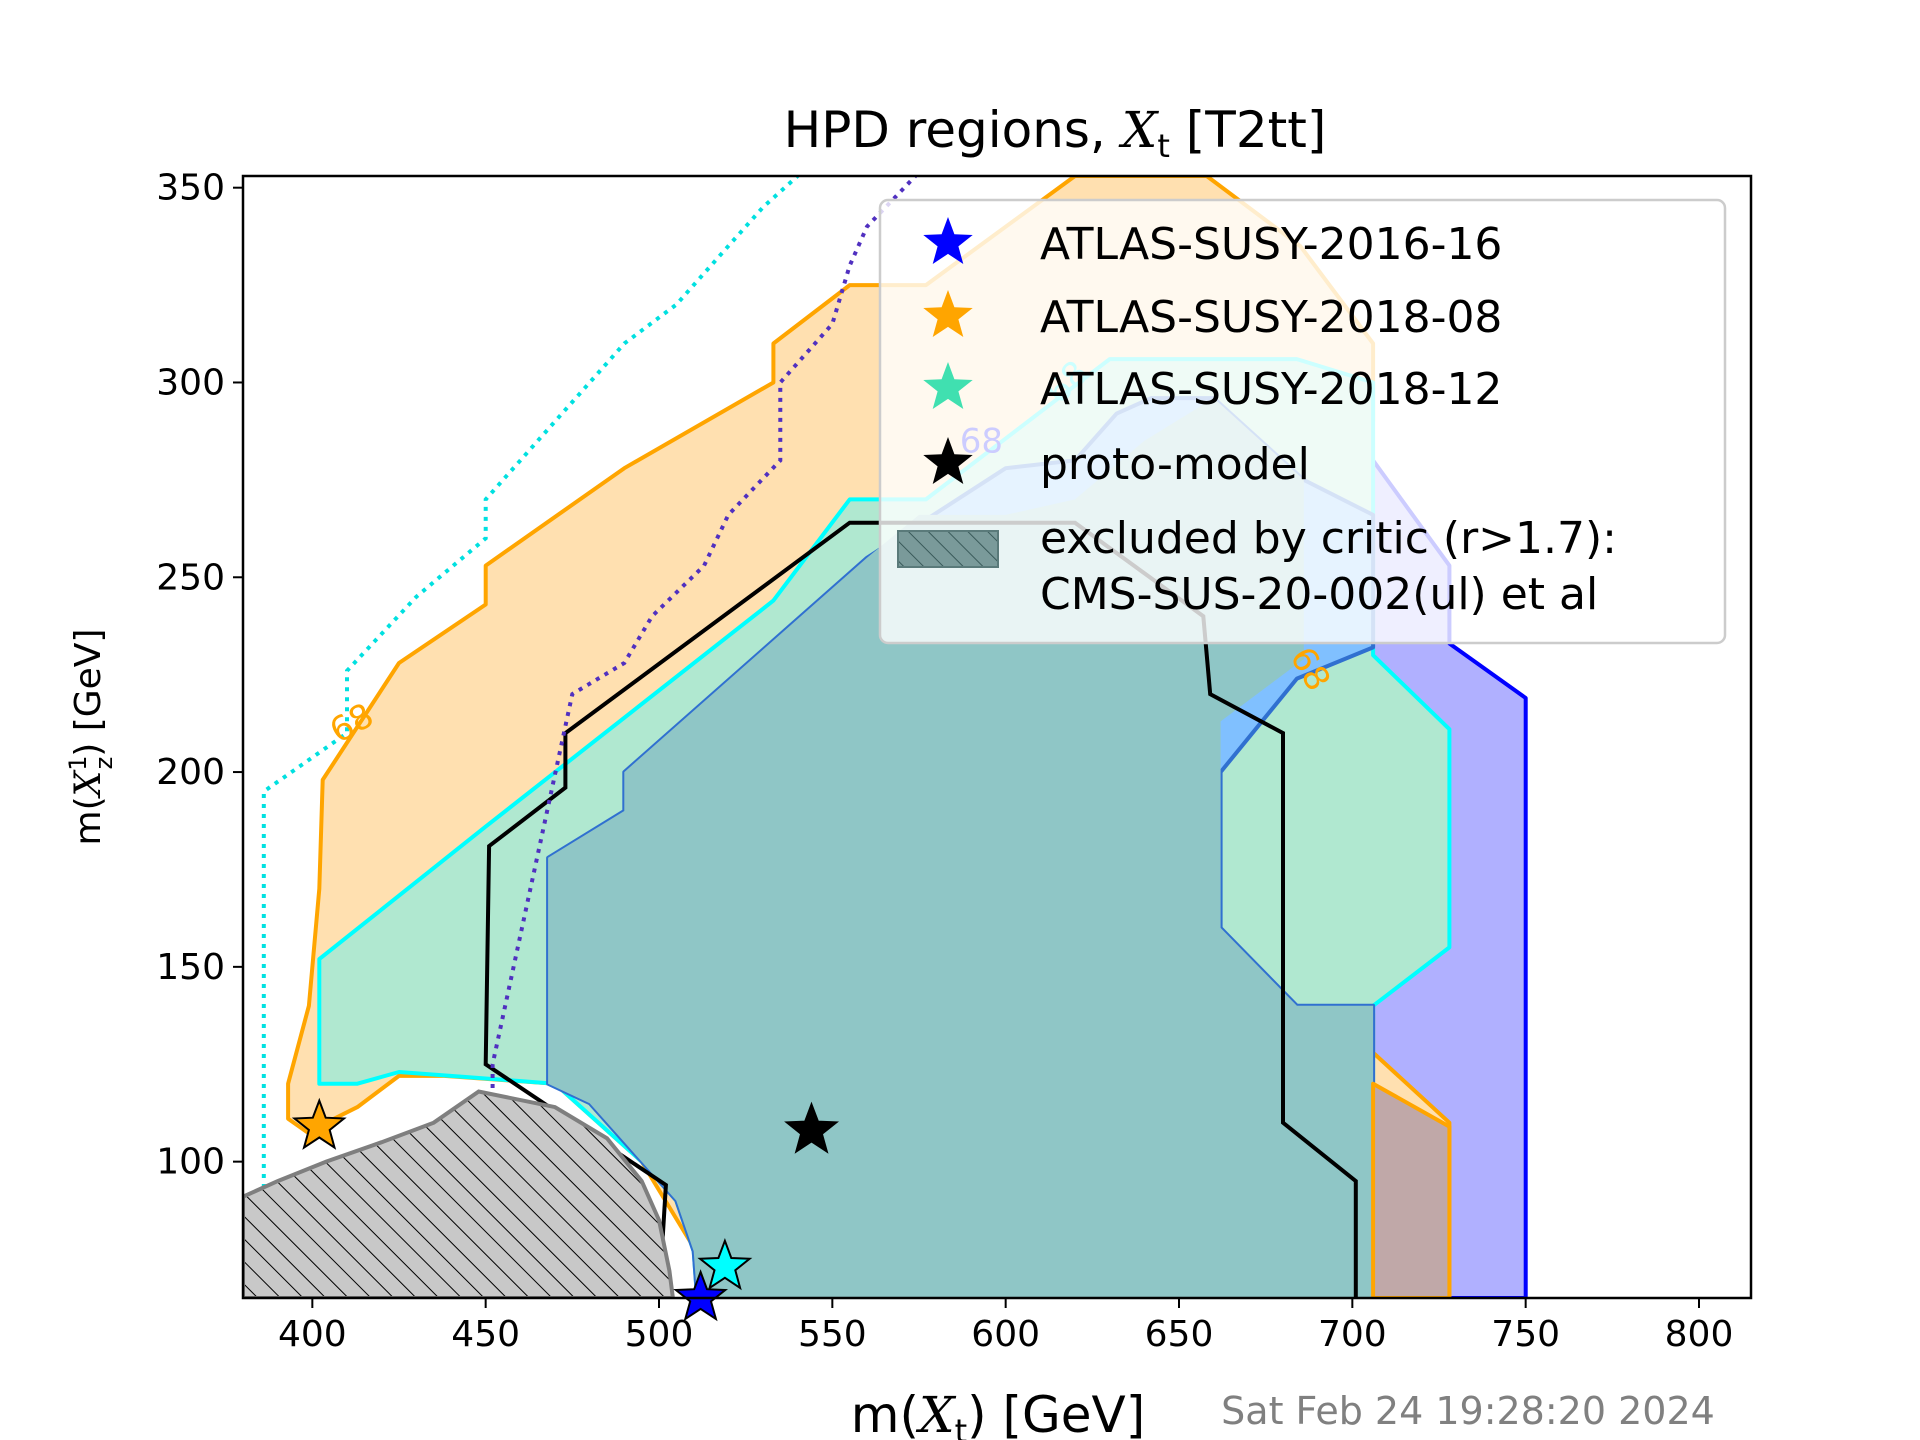 This screenshot has width=1920, height=1440. Describe the element at coordinates (1271, 389) in the screenshot. I see `legend-entry-label: ATLAS-SUSY-2018-12` at that location.